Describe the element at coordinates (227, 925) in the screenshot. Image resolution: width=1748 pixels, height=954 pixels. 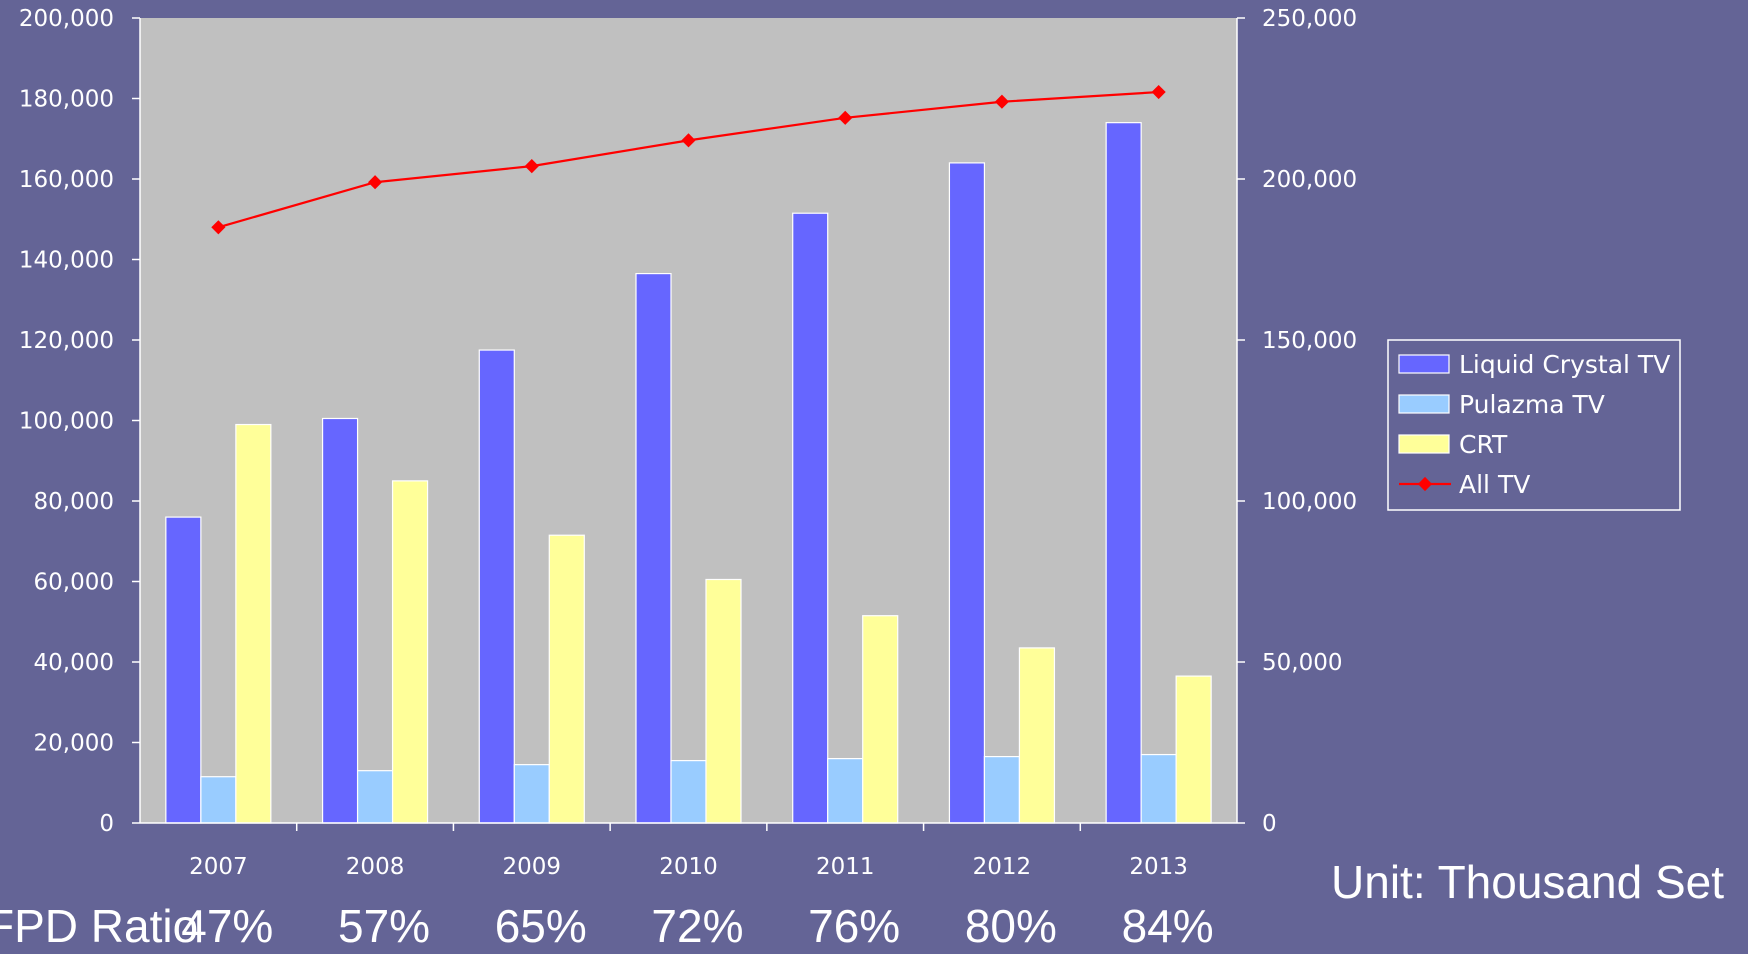
I see `fpd-ratio-value: 47%` at that location.